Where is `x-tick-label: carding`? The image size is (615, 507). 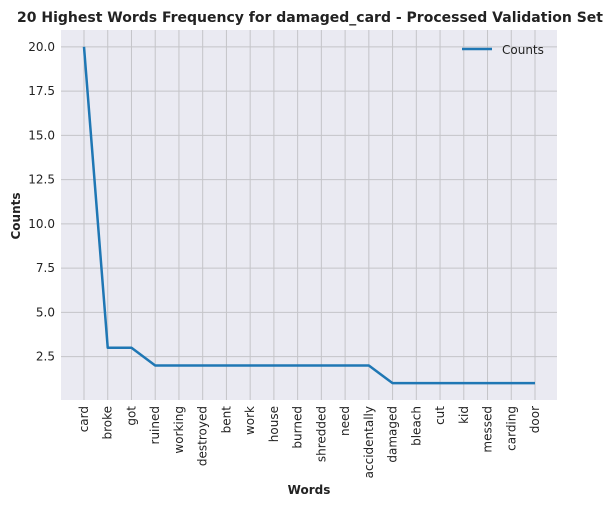
x-tick-label: carding is located at coordinates (511, 428).